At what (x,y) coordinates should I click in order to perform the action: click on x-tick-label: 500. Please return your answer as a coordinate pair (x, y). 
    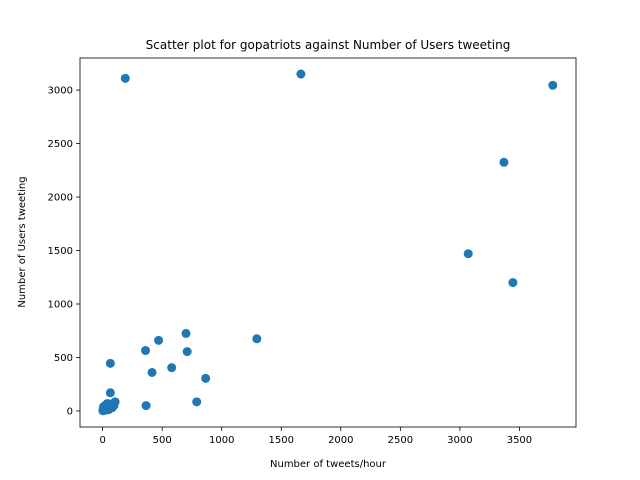
    Looking at the image, I should click on (162, 440).